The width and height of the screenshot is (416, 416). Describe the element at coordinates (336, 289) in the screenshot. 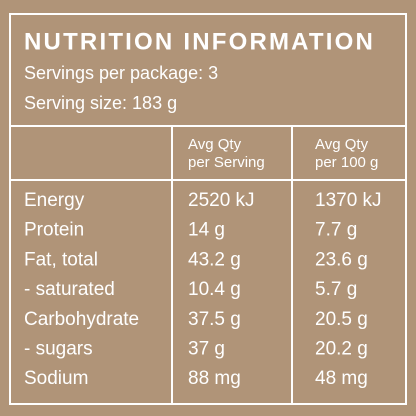

I see `nutrient-value: 5.7 g` at that location.